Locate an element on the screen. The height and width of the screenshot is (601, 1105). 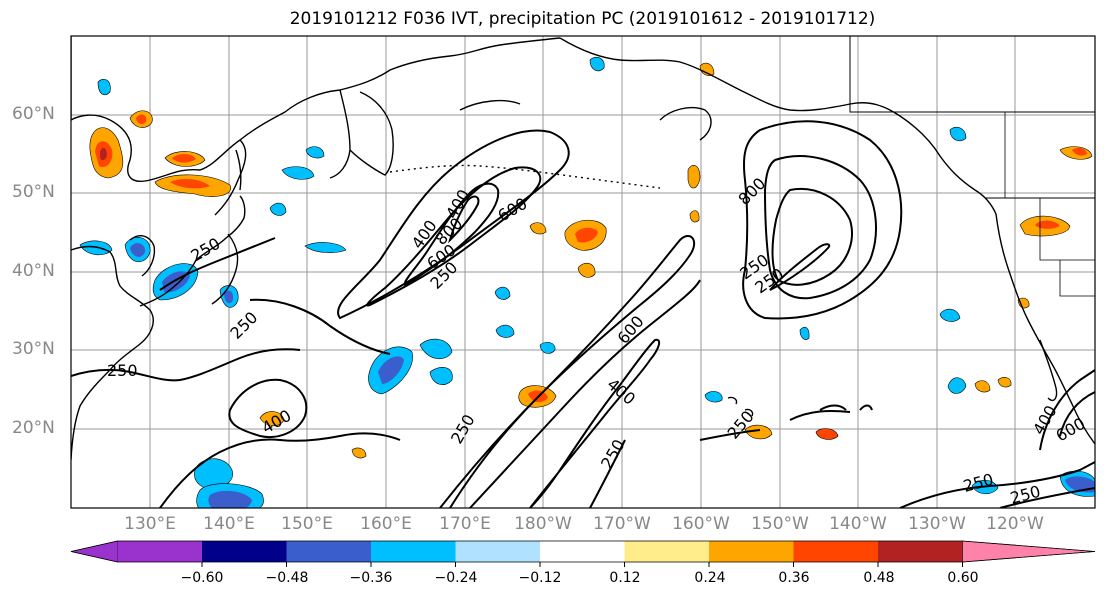
lat-label: 30°N is located at coordinates (33, 349).